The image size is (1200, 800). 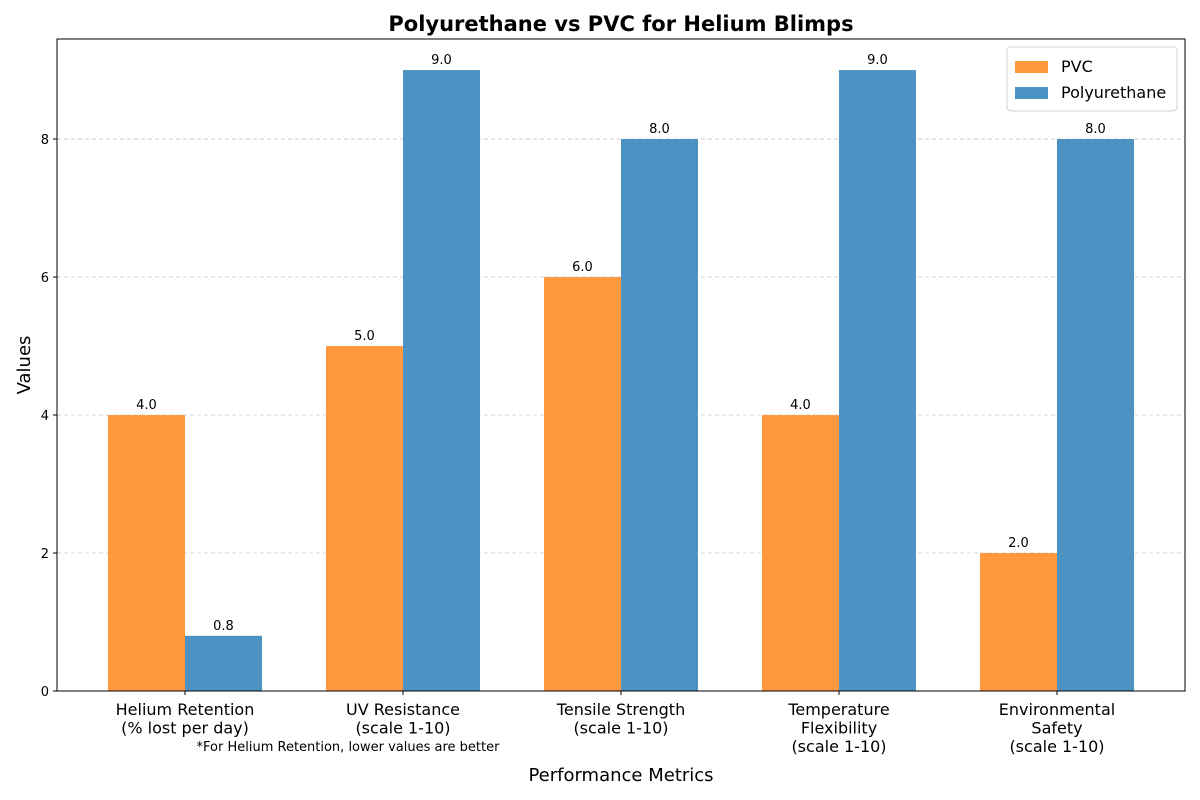 I want to click on x-tick-label: Tensile Strength (scale 1-10), so click(x=620, y=718).